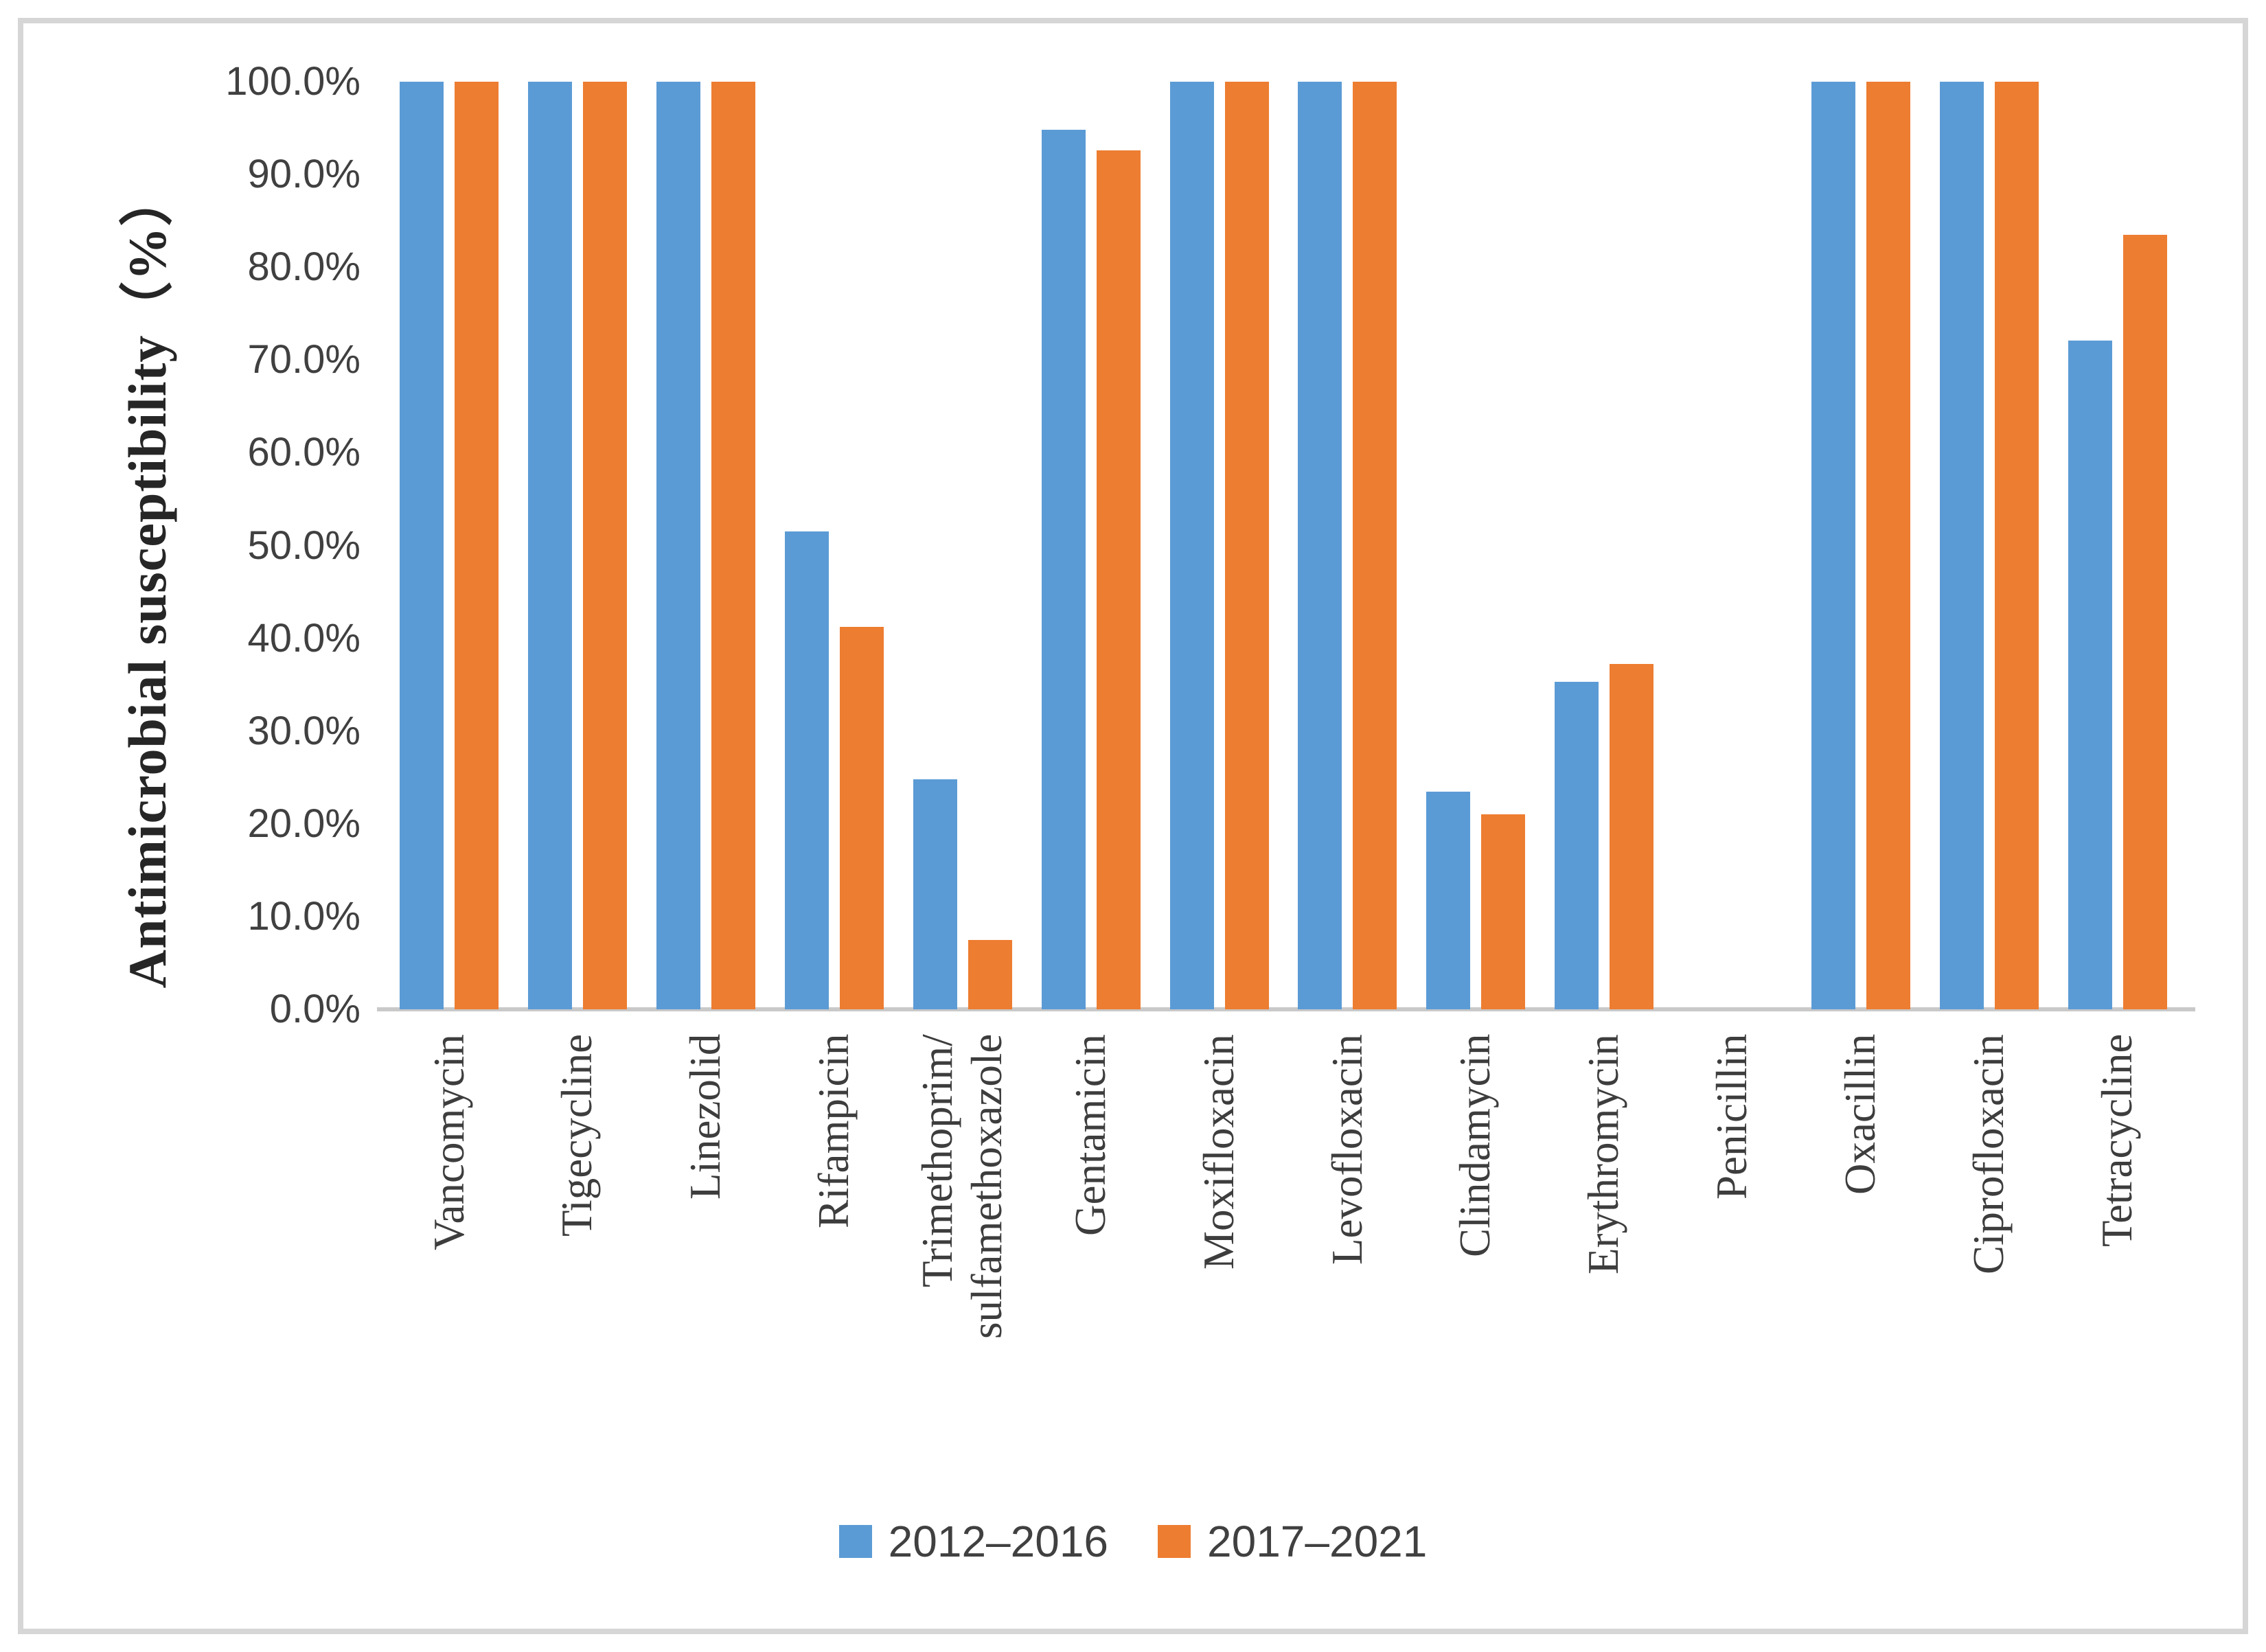 Image resolution: width=2266 pixels, height=1652 pixels. What do you see at coordinates (1133, 1541) in the screenshot?
I see `legend: 2012–2016 2017–2021` at bounding box center [1133, 1541].